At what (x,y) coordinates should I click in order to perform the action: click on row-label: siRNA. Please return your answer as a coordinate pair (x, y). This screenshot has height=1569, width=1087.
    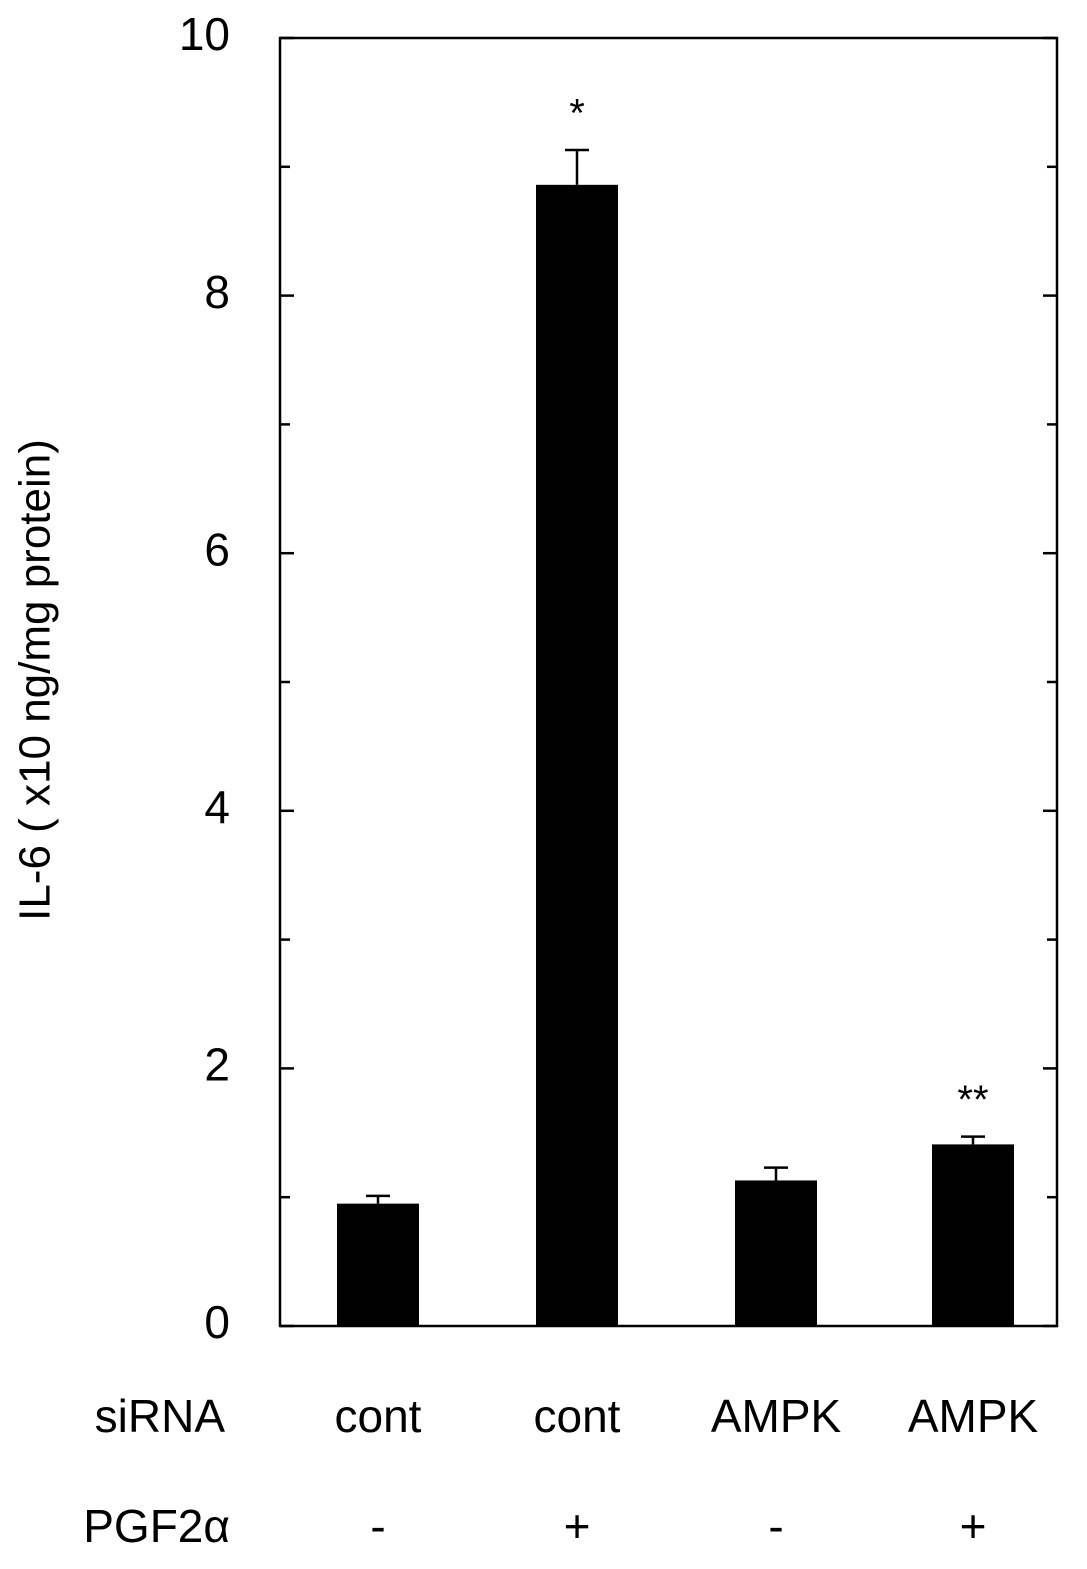
    Looking at the image, I should click on (160, 1416).